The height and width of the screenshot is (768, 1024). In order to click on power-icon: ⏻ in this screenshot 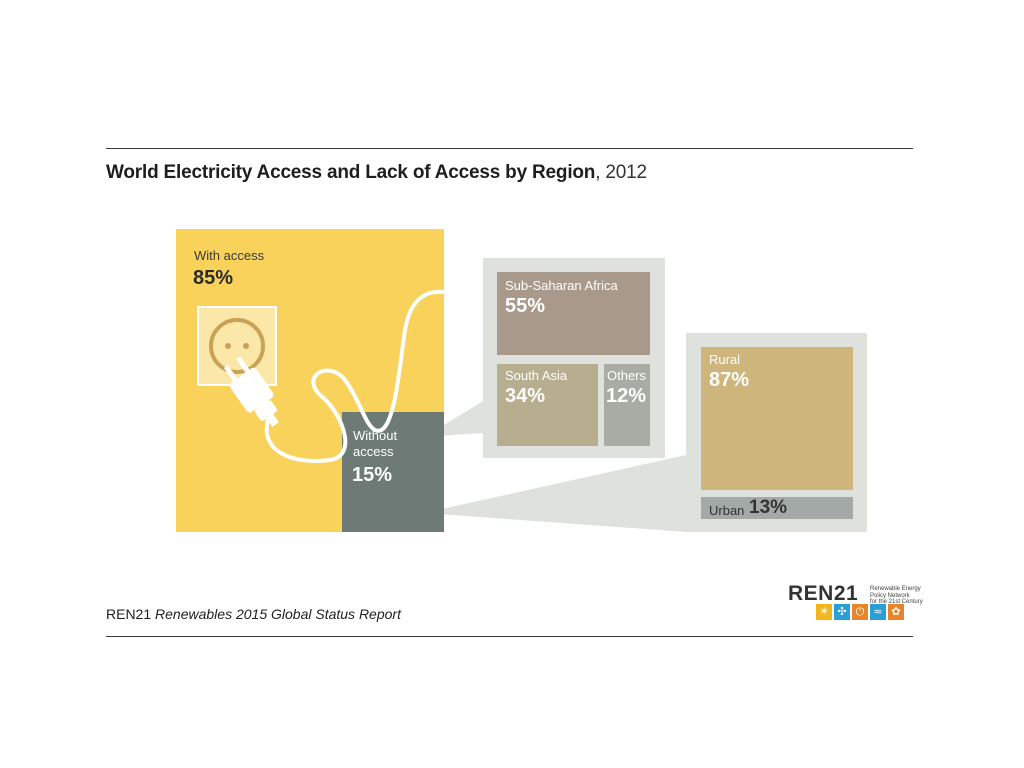, I will do `click(860, 612)`.